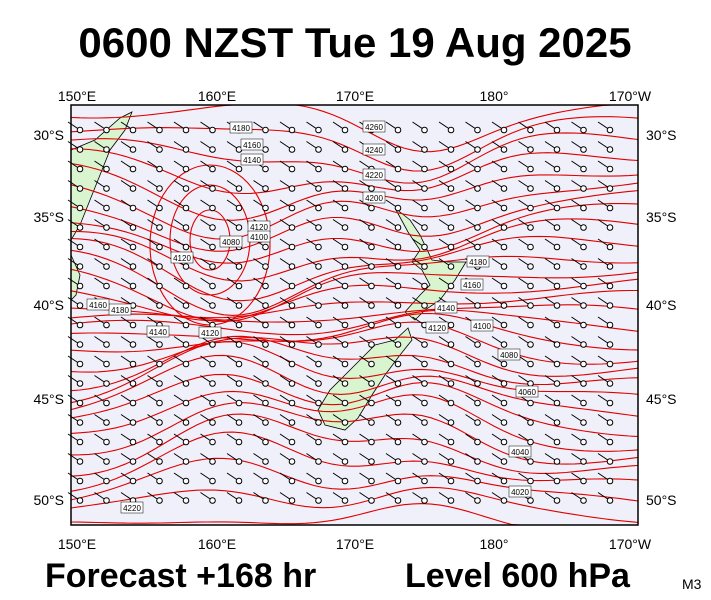  I want to click on contour-label: 4240, so click(374, 150).